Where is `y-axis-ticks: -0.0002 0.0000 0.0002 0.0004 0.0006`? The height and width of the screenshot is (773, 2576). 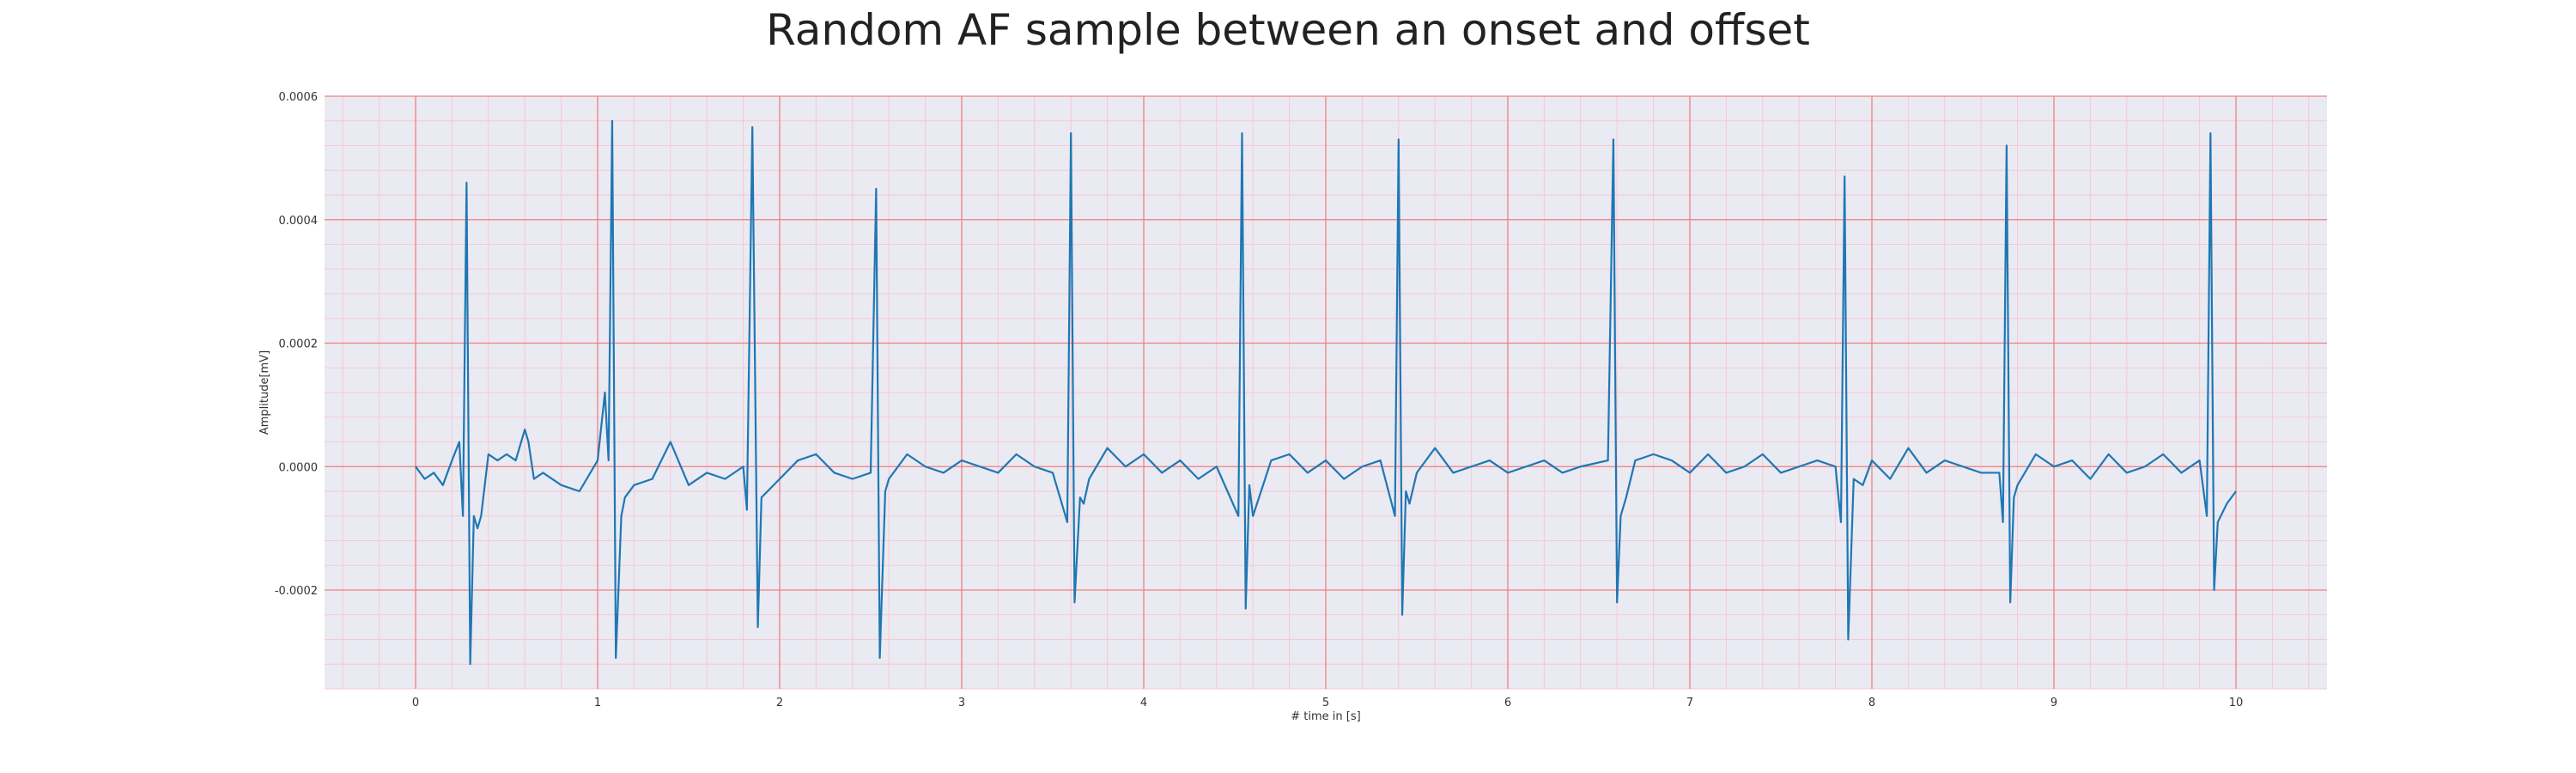 y-axis-ticks: -0.0002 0.0000 0.0002 0.0004 0.0006 is located at coordinates (296, 344).